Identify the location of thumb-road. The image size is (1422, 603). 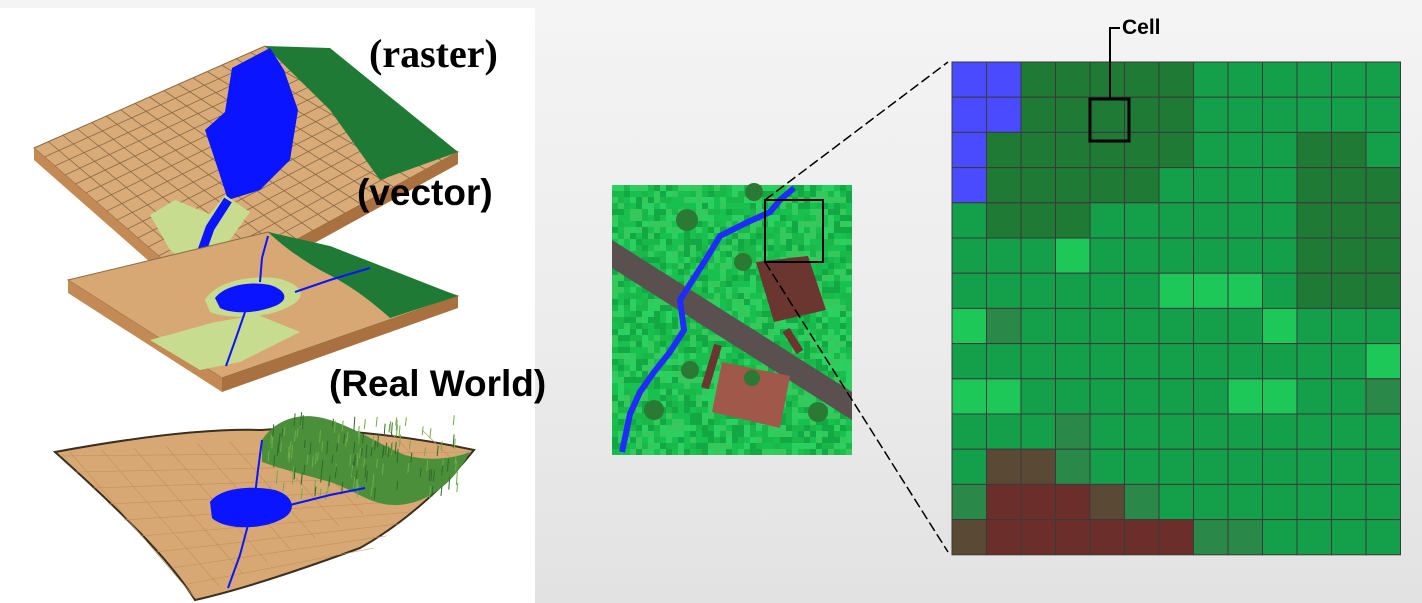
(732, 330).